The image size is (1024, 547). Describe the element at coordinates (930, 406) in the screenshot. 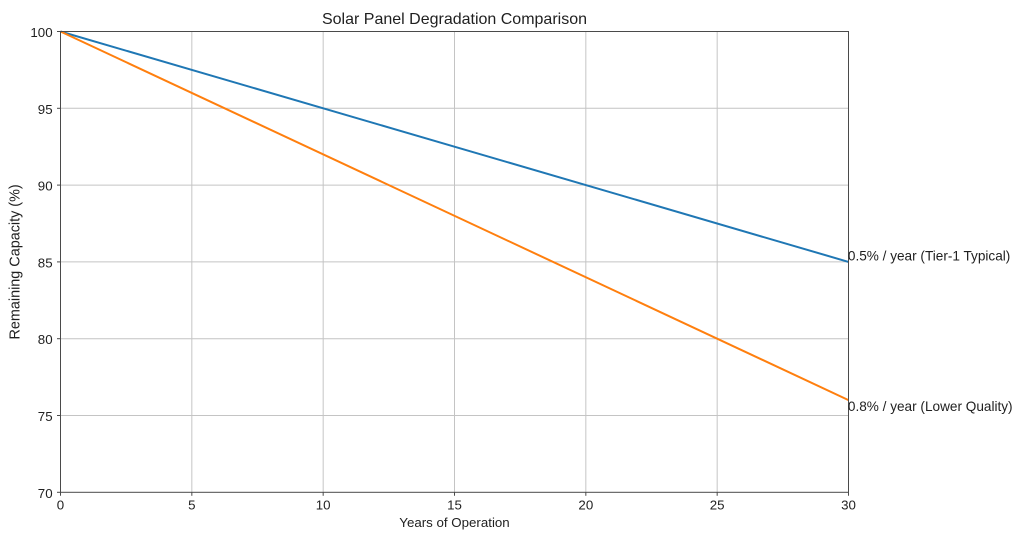

I see `svg-text: 0.8% / year (Lower Quality)` at that location.